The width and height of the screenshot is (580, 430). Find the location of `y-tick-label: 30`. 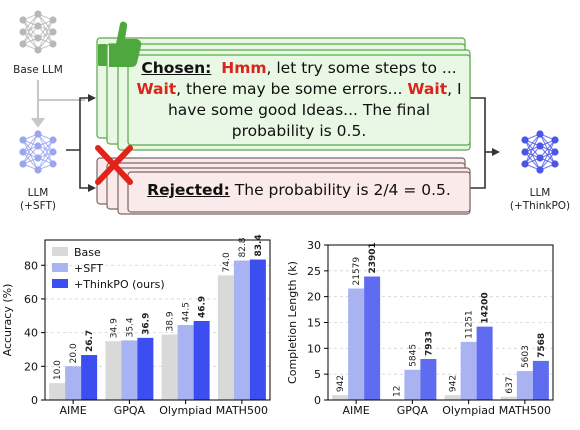

y-tick-label: 30 is located at coordinates (314, 245).